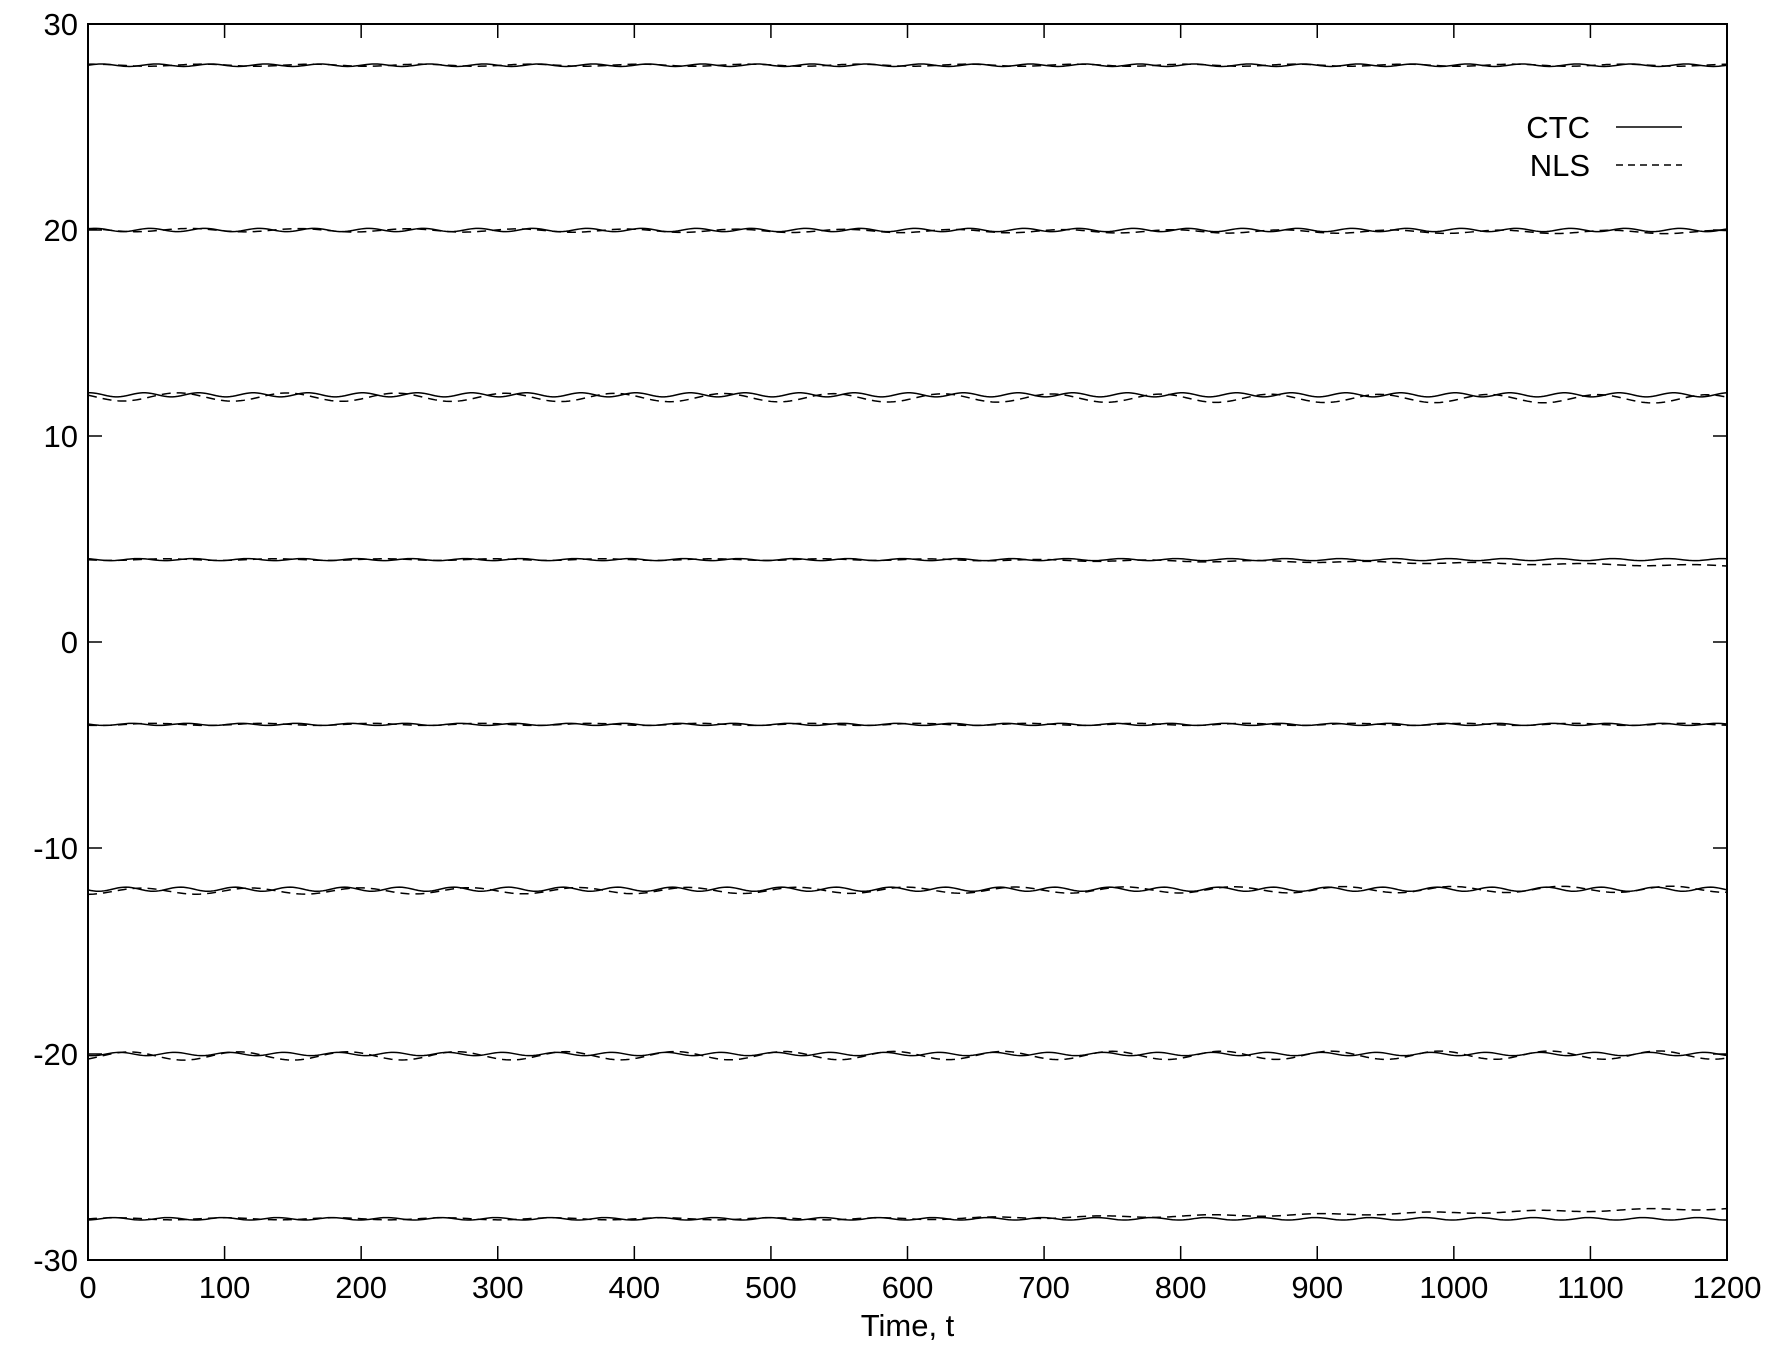 This screenshot has height=1353, width=1771. I want to click on x-tick-label: 700, so click(1044, 1287).